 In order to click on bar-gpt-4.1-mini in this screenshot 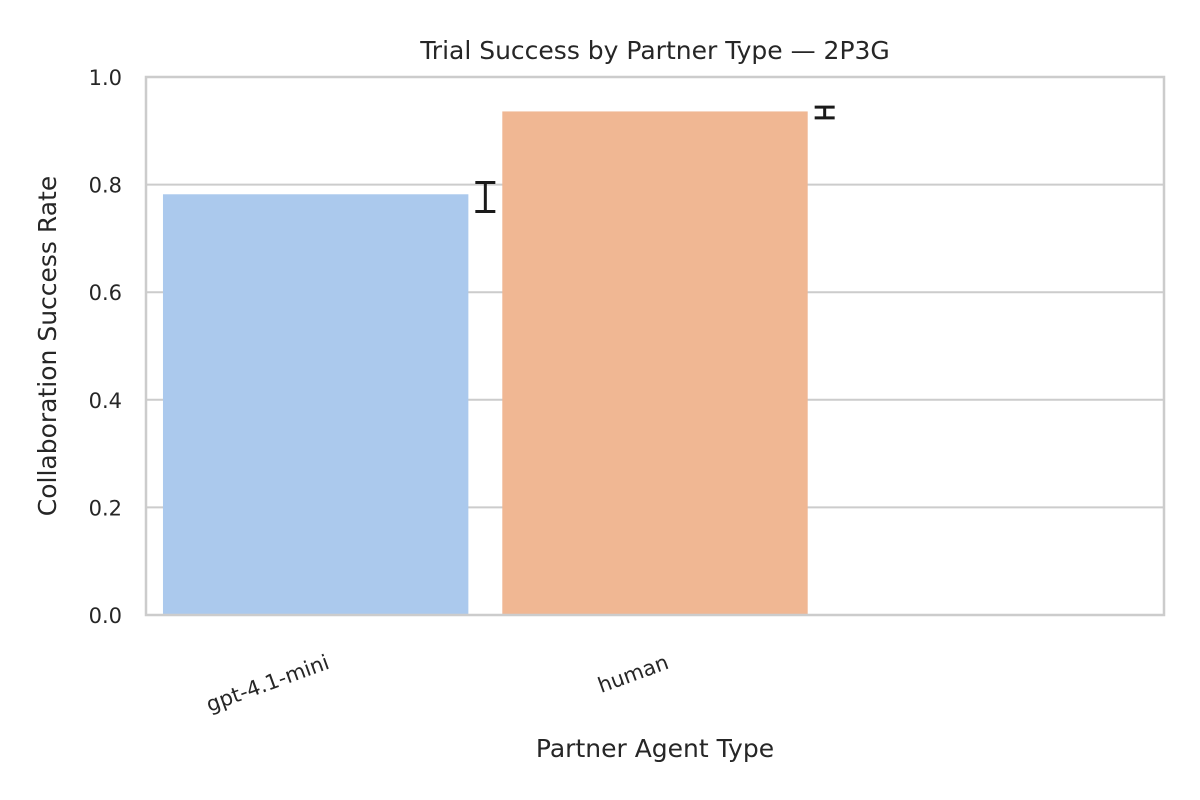, I will do `click(315, 404)`.